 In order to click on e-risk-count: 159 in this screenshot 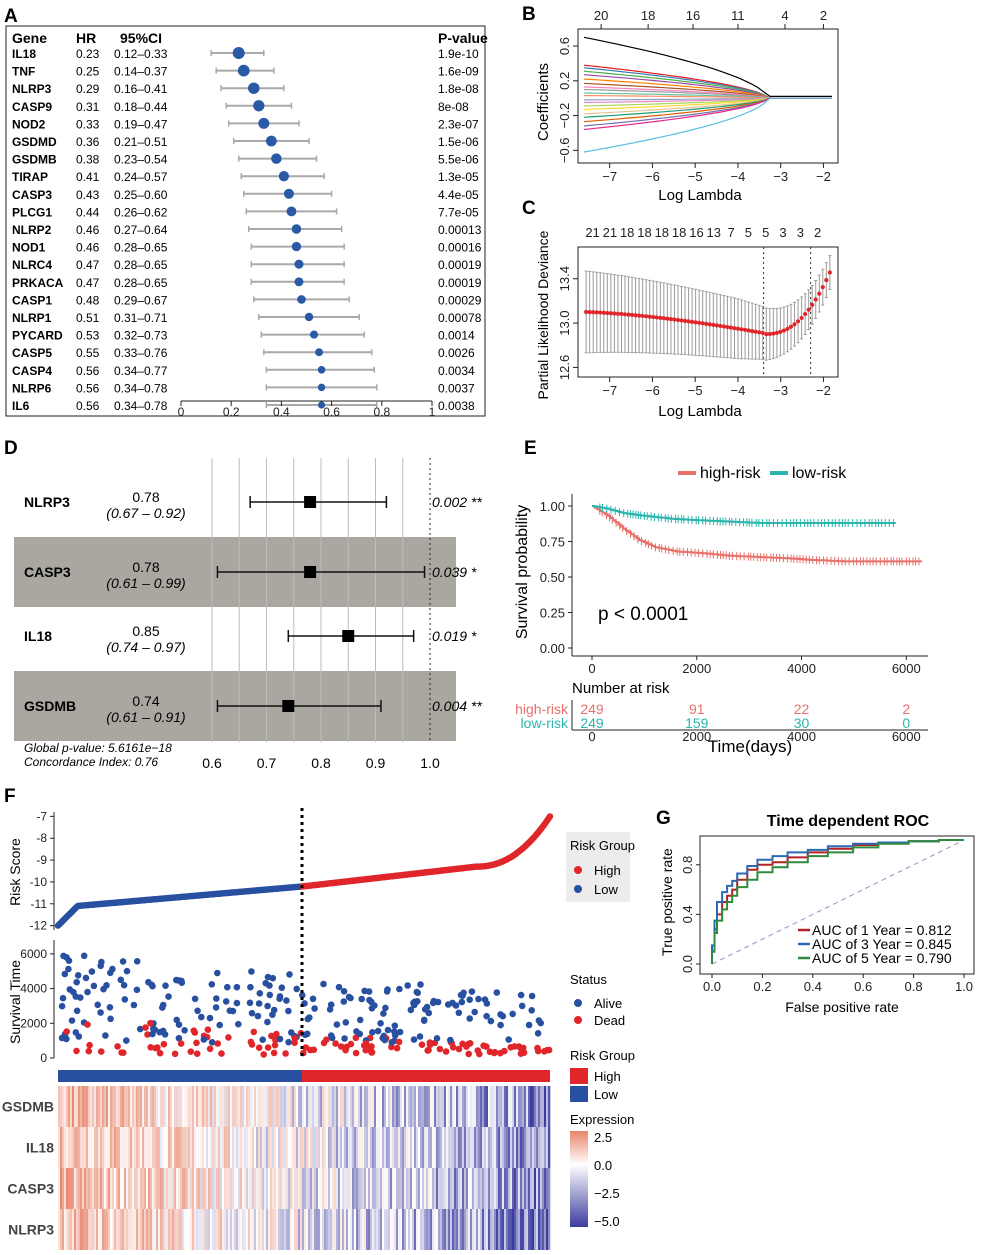, I will do `click(697, 723)`.